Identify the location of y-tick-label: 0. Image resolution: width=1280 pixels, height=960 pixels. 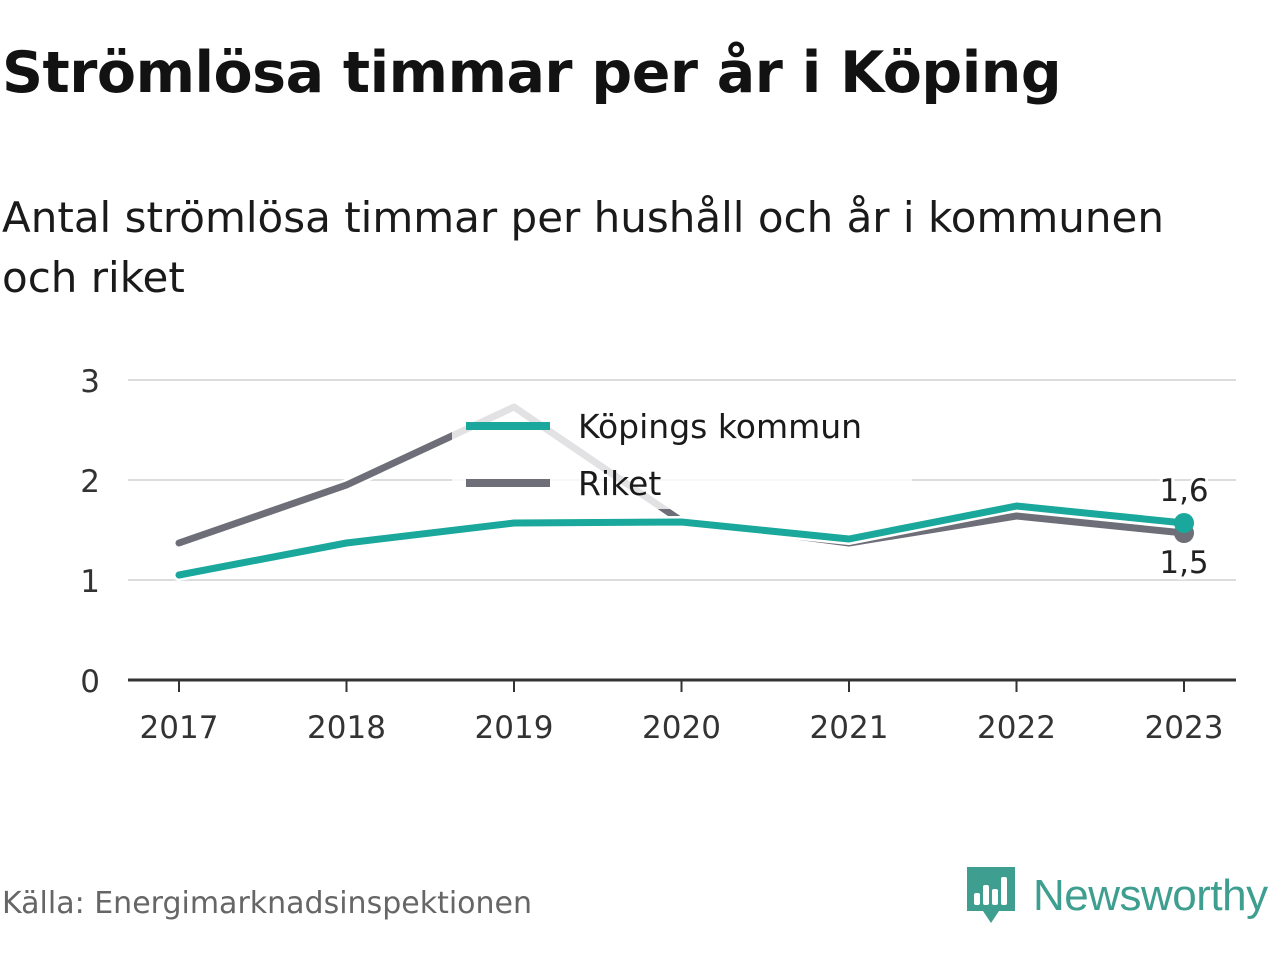
(90, 682).